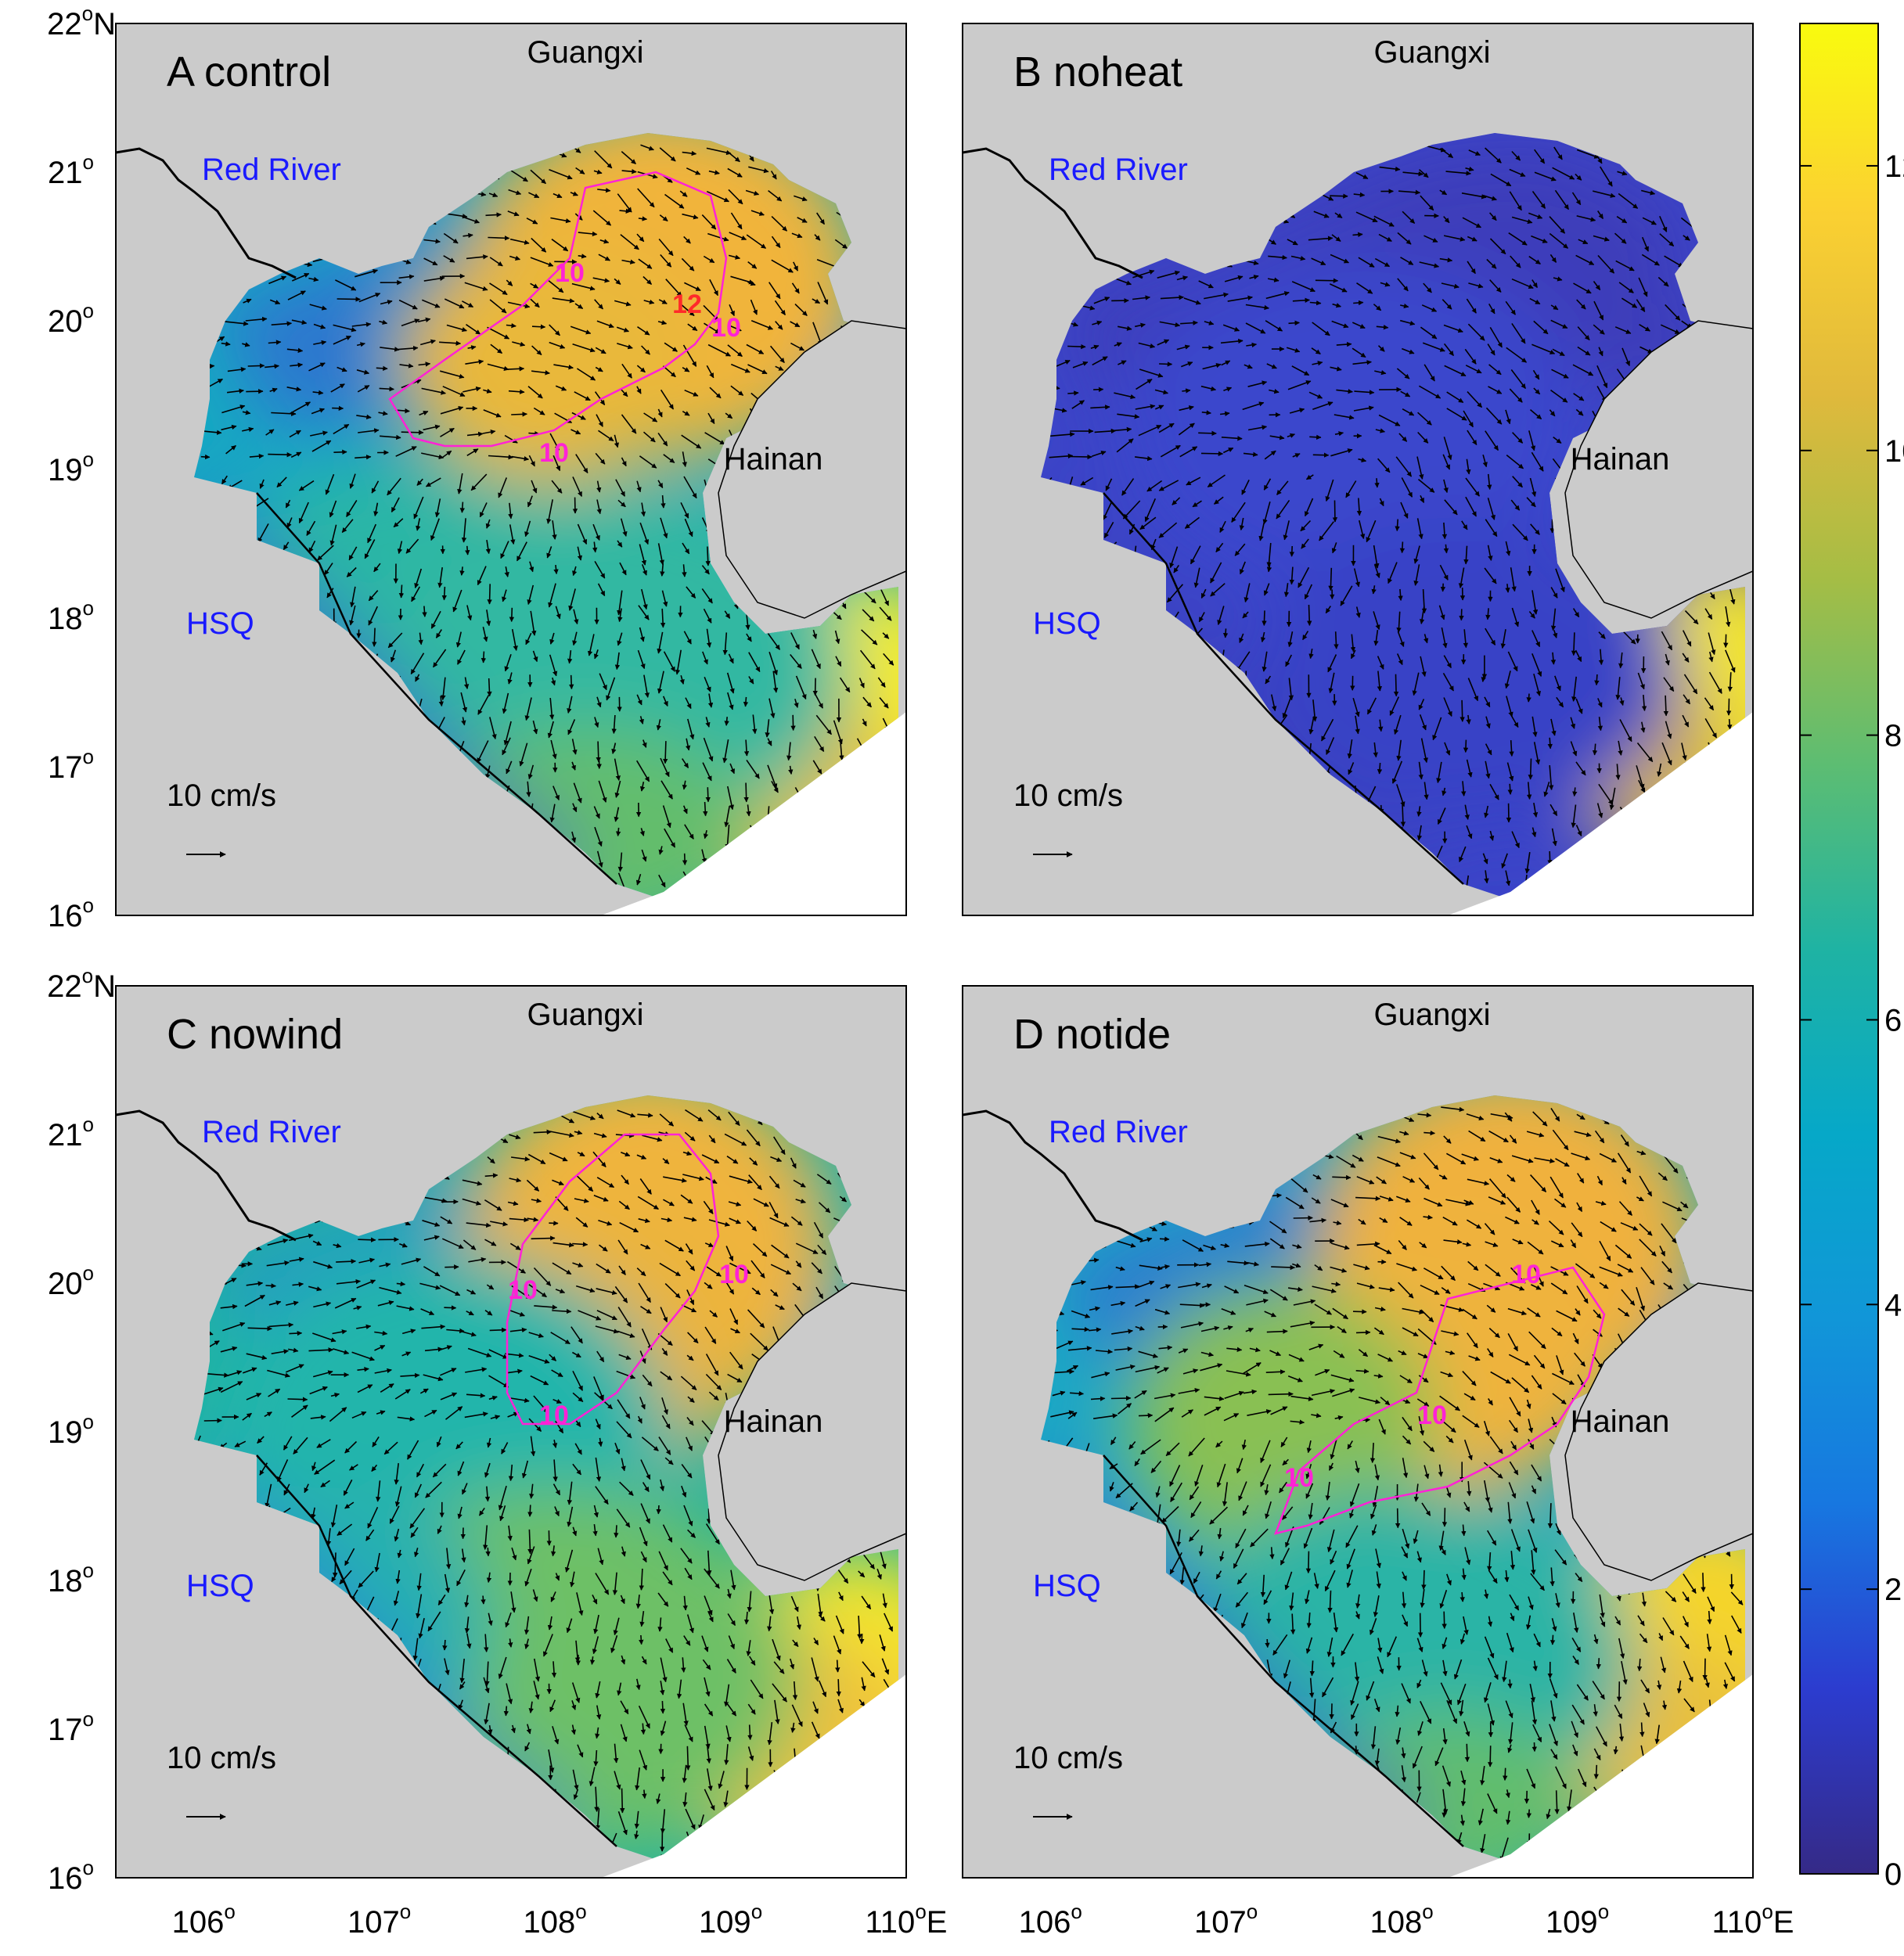  Describe the element at coordinates (555, 1920) in the screenshot. I see `lon-tick-label: 108o` at that location.